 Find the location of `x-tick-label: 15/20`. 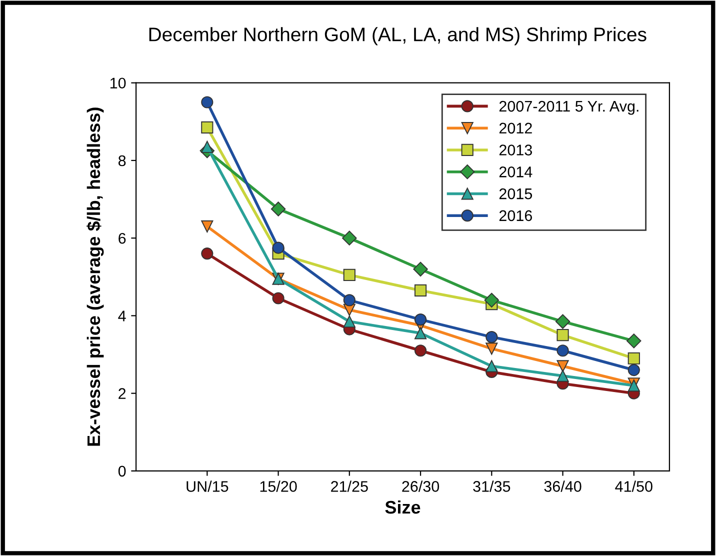

x-tick-label: 15/20 is located at coordinates (278, 486).